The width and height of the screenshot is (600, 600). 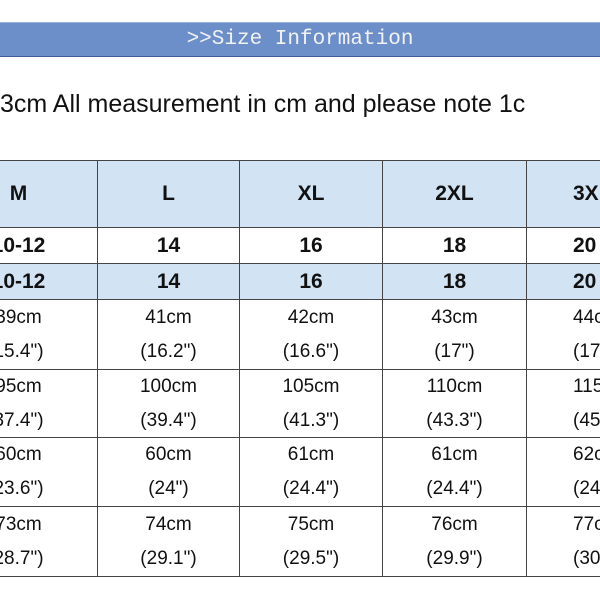 I want to click on cell-text: 110cm, so click(x=454, y=386).